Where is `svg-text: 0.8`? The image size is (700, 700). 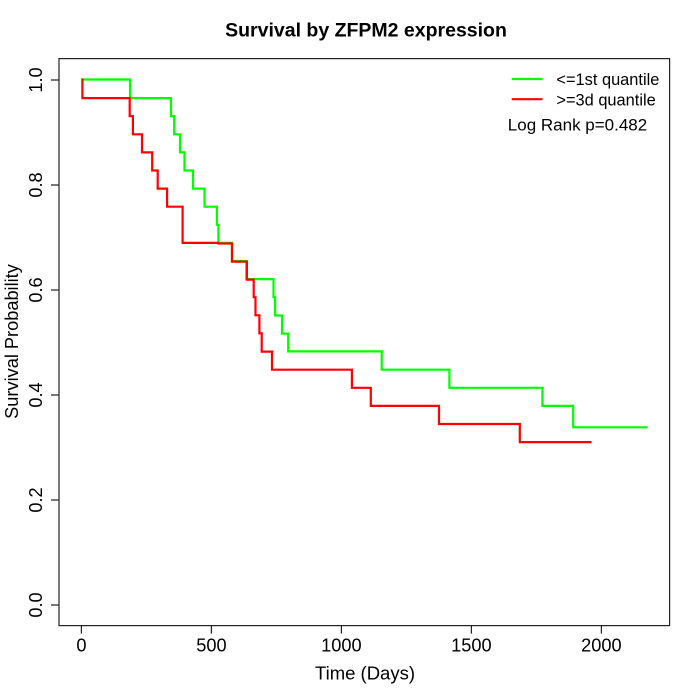 svg-text: 0.8 is located at coordinates (36, 184).